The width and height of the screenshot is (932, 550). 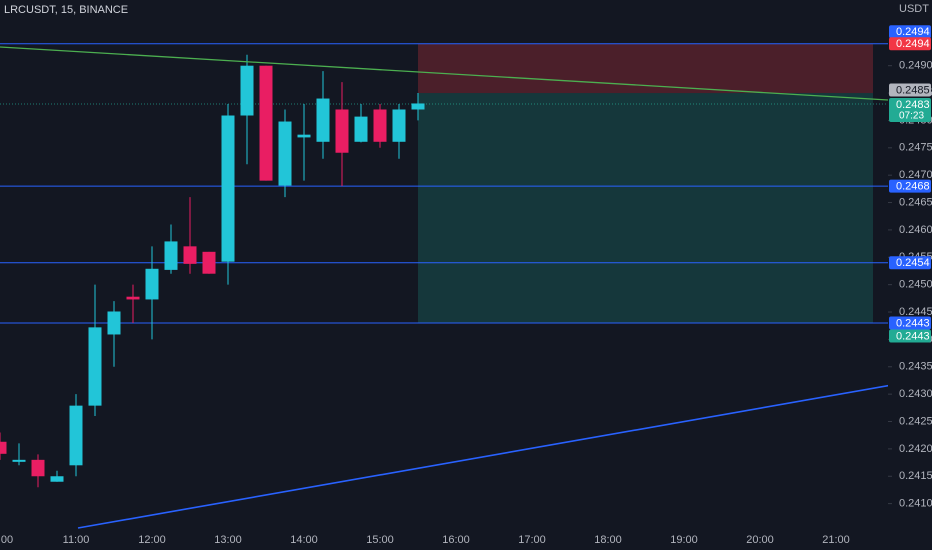 What do you see at coordinates (915, 230) in the screenshot?
I see `y-tick-label: 0.2460` at bounding box center [915, 230].